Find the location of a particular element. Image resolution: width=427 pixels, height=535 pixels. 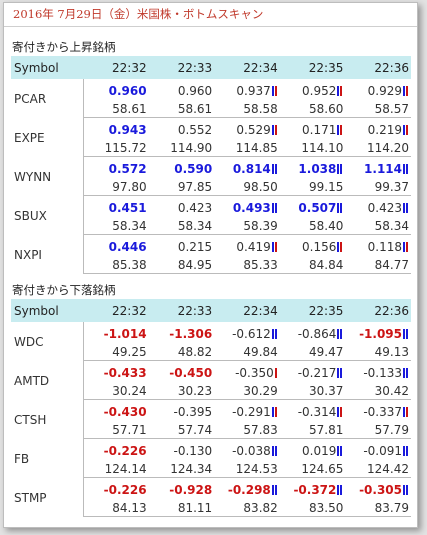

stock-symbol: SBUX is located at coordinates (47, 215).